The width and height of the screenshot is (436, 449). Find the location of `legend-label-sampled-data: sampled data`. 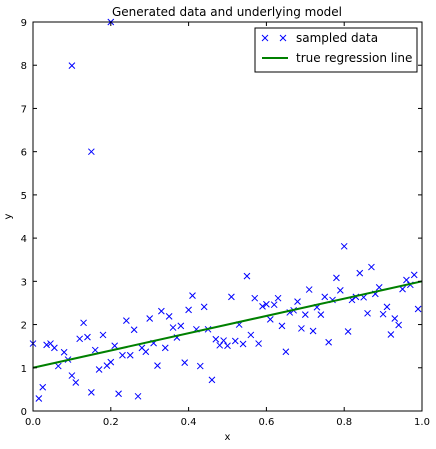

legend-label-sampled-data: sampled data is located at coordinates (337, 38).